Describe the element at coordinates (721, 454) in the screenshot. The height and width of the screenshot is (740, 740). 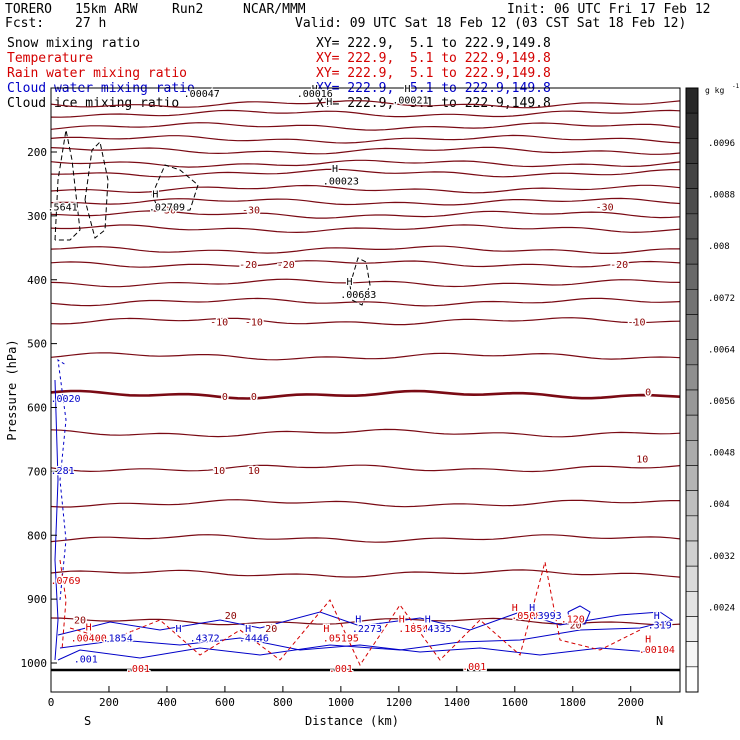
I see `colorbar-tick-label: .0048` at that location.